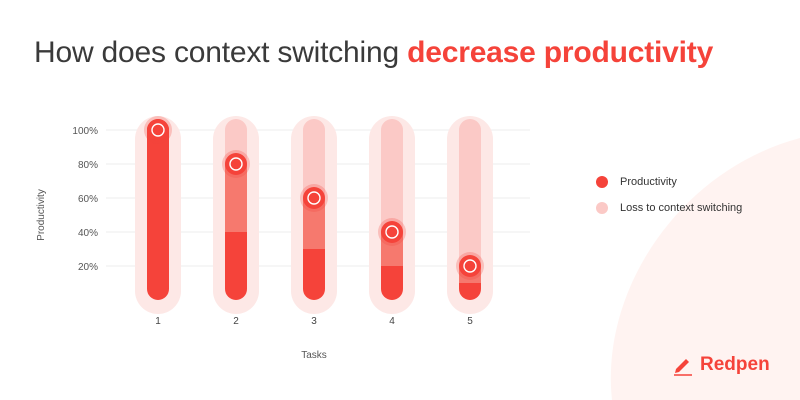  I want to click on title-highlight: decrease productivity, so click(560, 52).